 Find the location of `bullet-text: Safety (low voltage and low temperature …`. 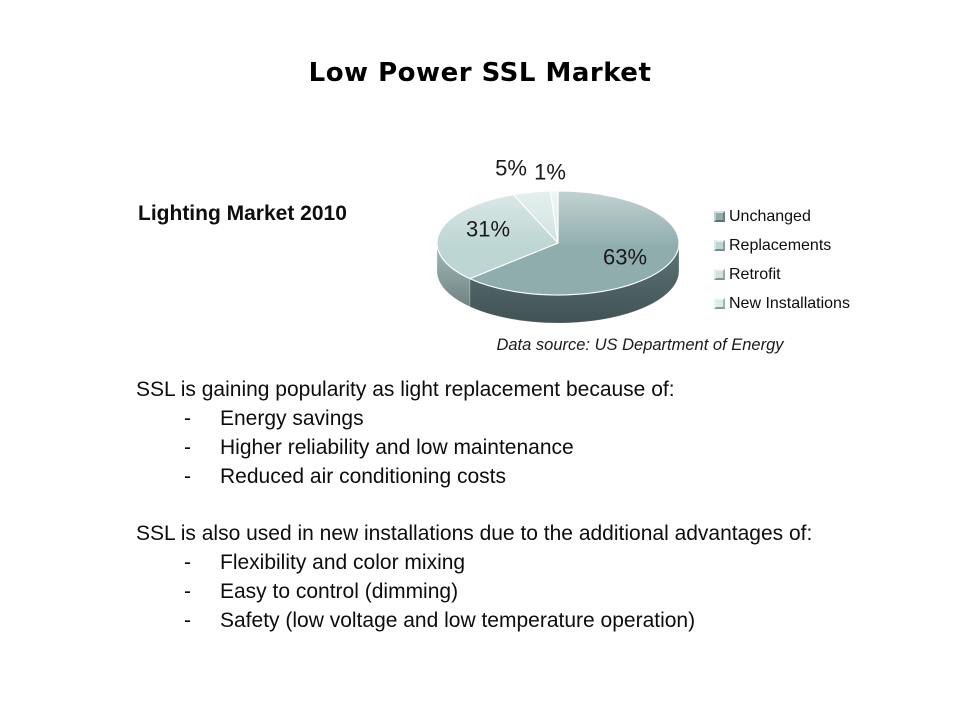

bullet-text: Safety (low voltage and low temperature … is located at coordinates (458, 620).